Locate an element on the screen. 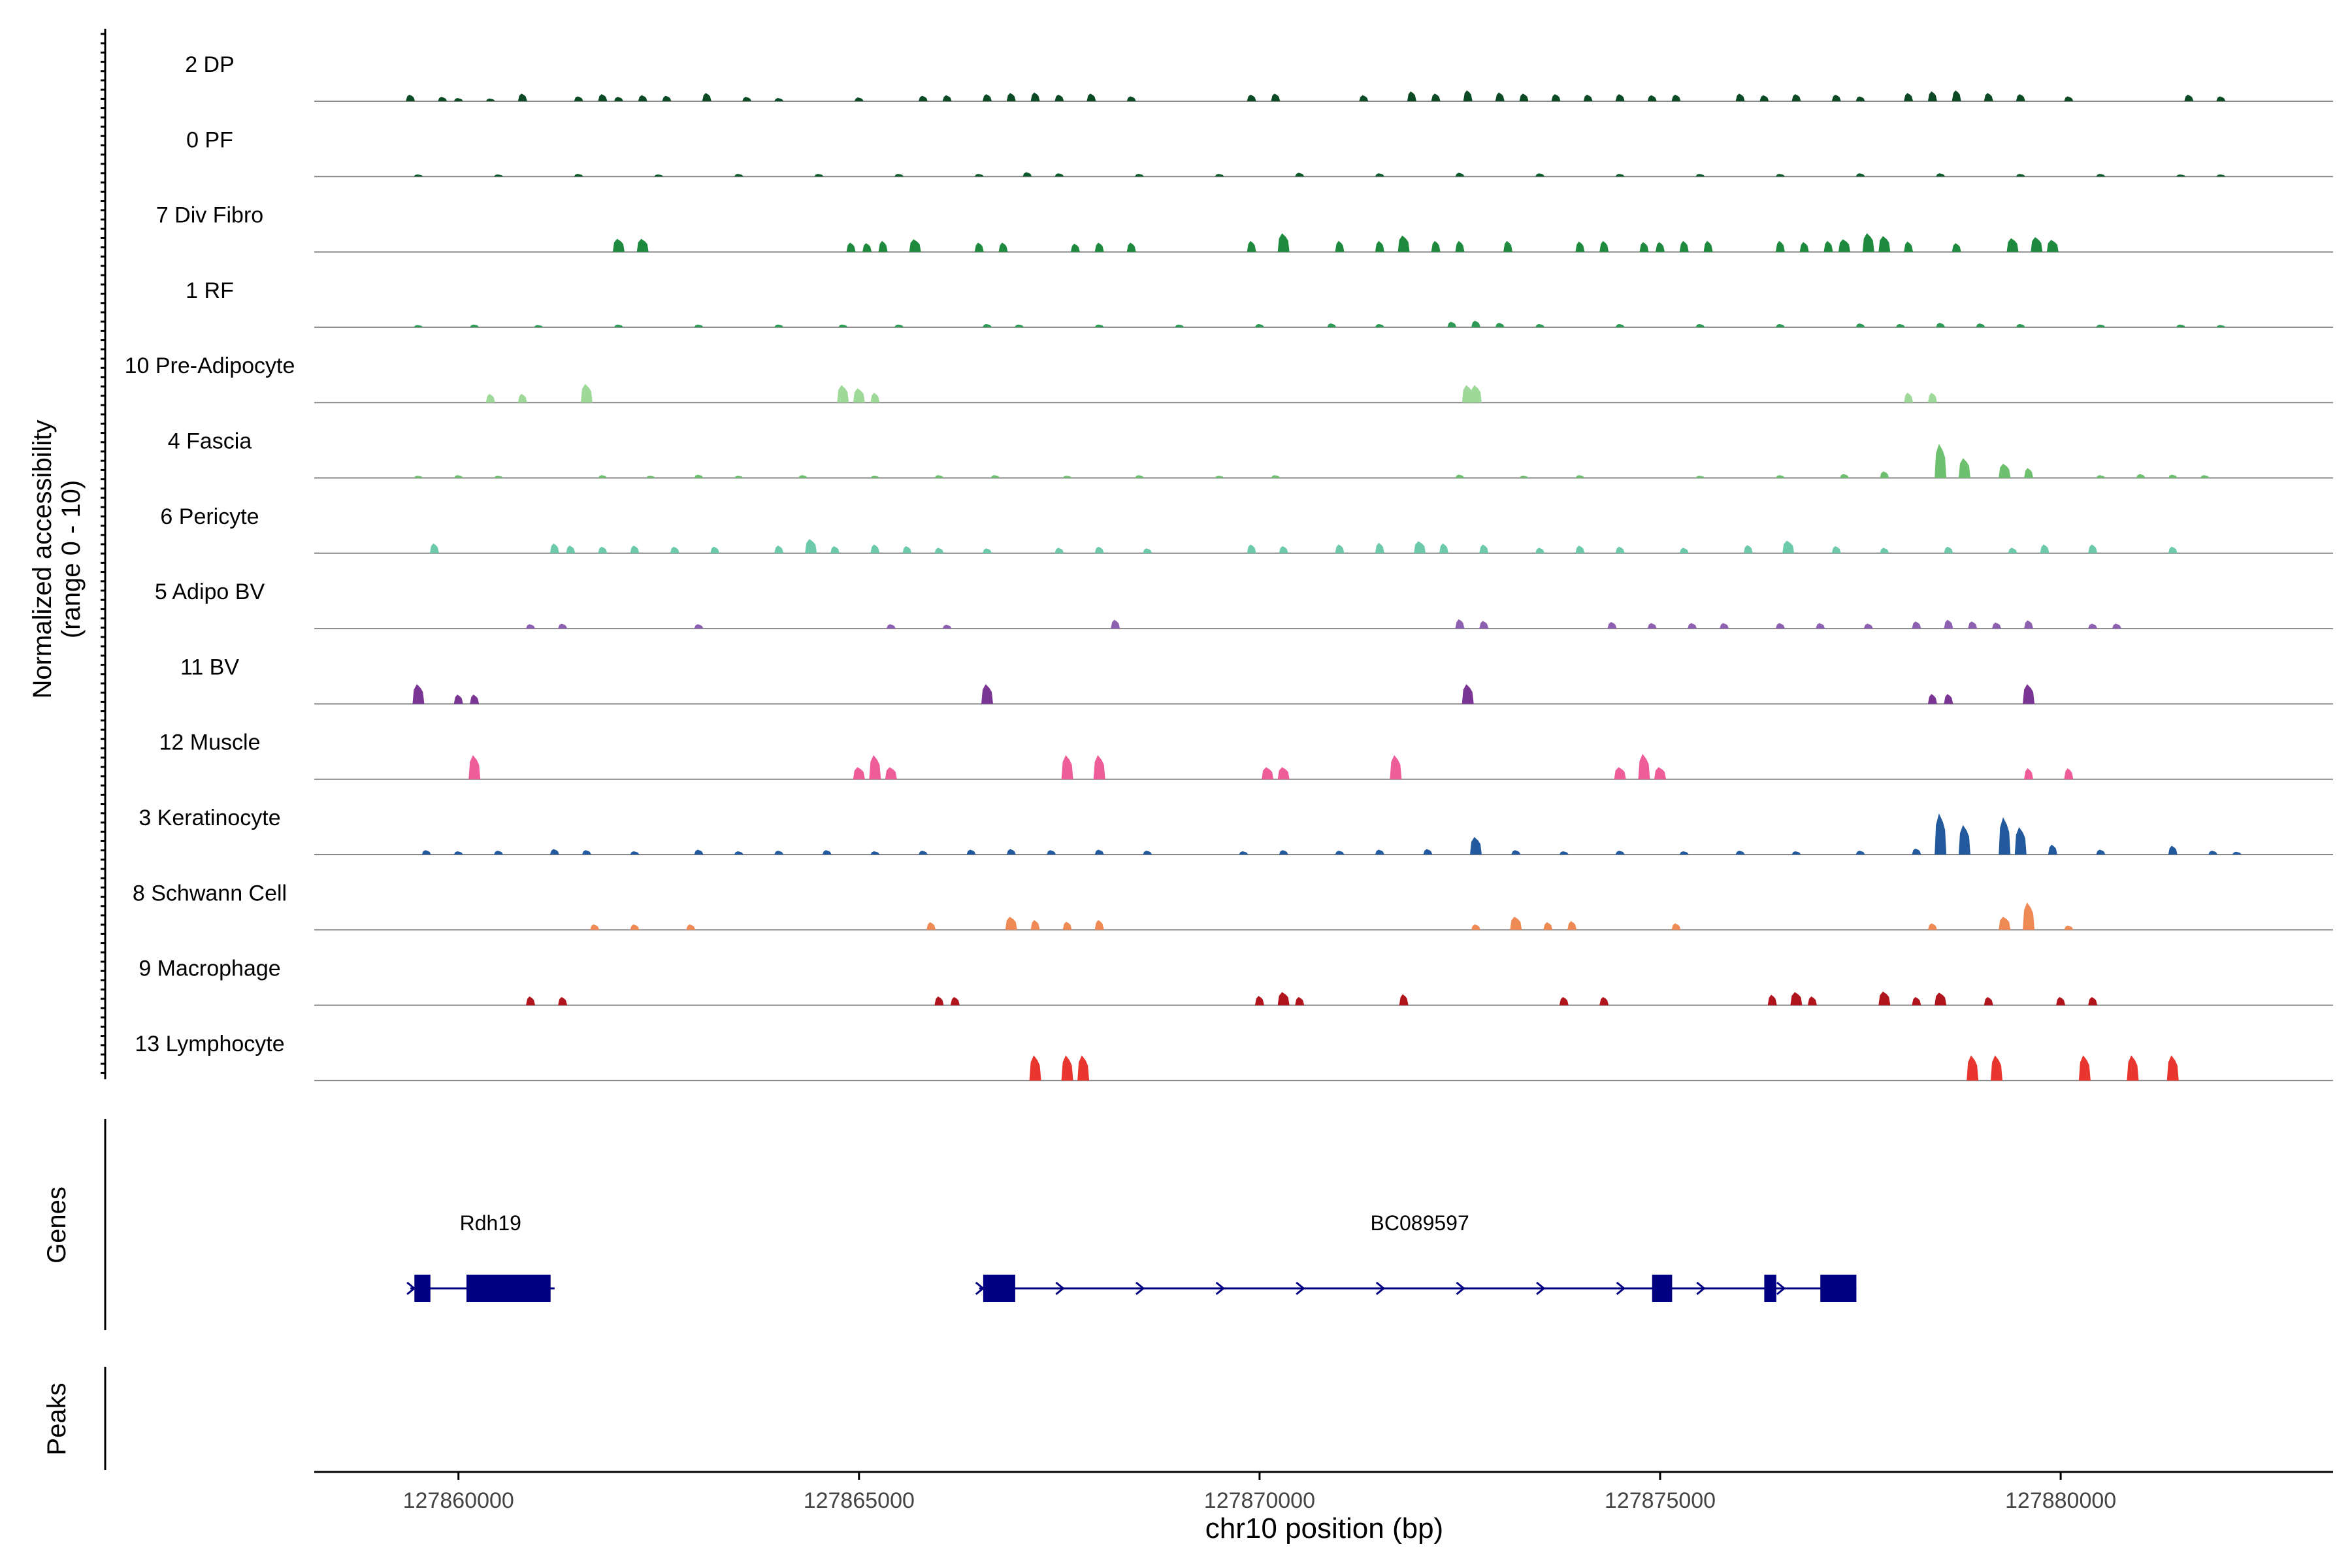 Image resolution: width=2352 pixels, height=1568 pixels. track: 4 Fascia is located at coordinates (1250, 454).